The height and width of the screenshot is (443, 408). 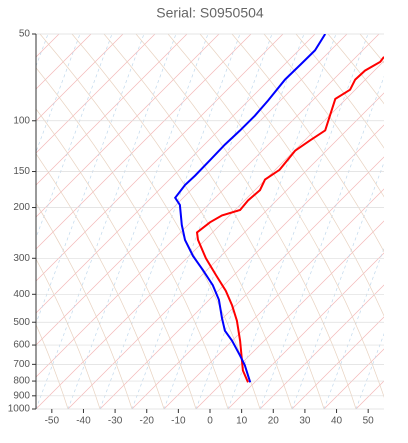 I want to click on y-tick-label: 150, so click(x=21, y=171).